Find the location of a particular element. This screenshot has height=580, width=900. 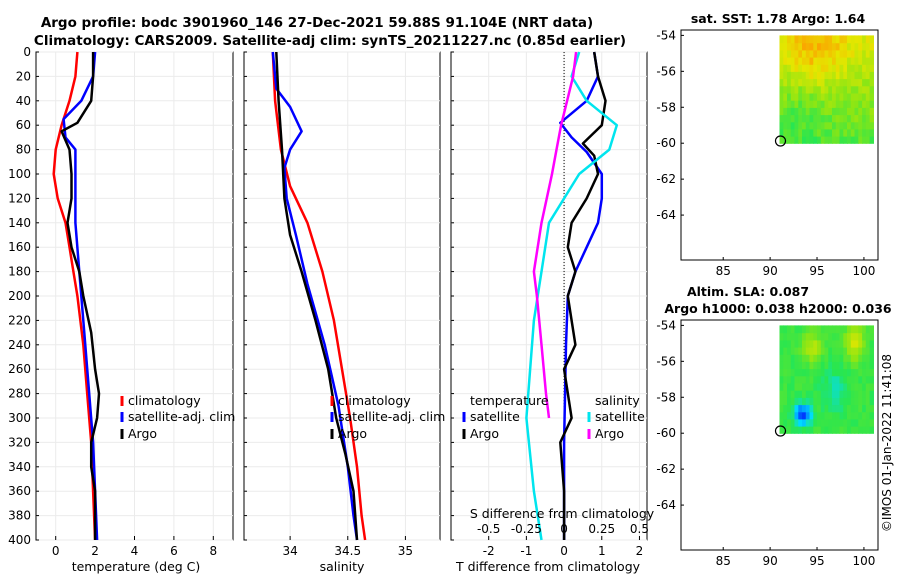

map-lat-label: -62 is located at coordinates (666, 179).